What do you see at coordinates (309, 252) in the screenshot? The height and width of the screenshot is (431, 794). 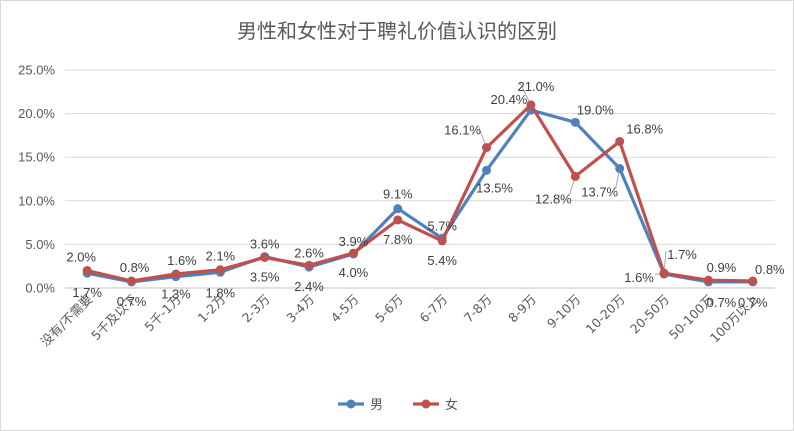 I see `data-label-female: 2.6%` at bounding box center [309, 252].